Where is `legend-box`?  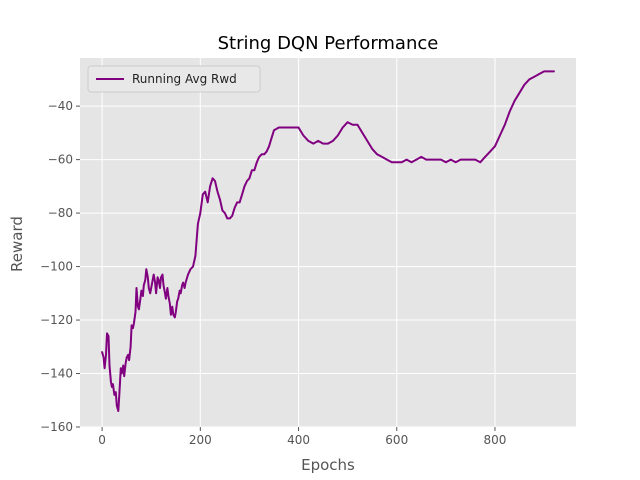 legend-box is located at coordinates (174, 79).